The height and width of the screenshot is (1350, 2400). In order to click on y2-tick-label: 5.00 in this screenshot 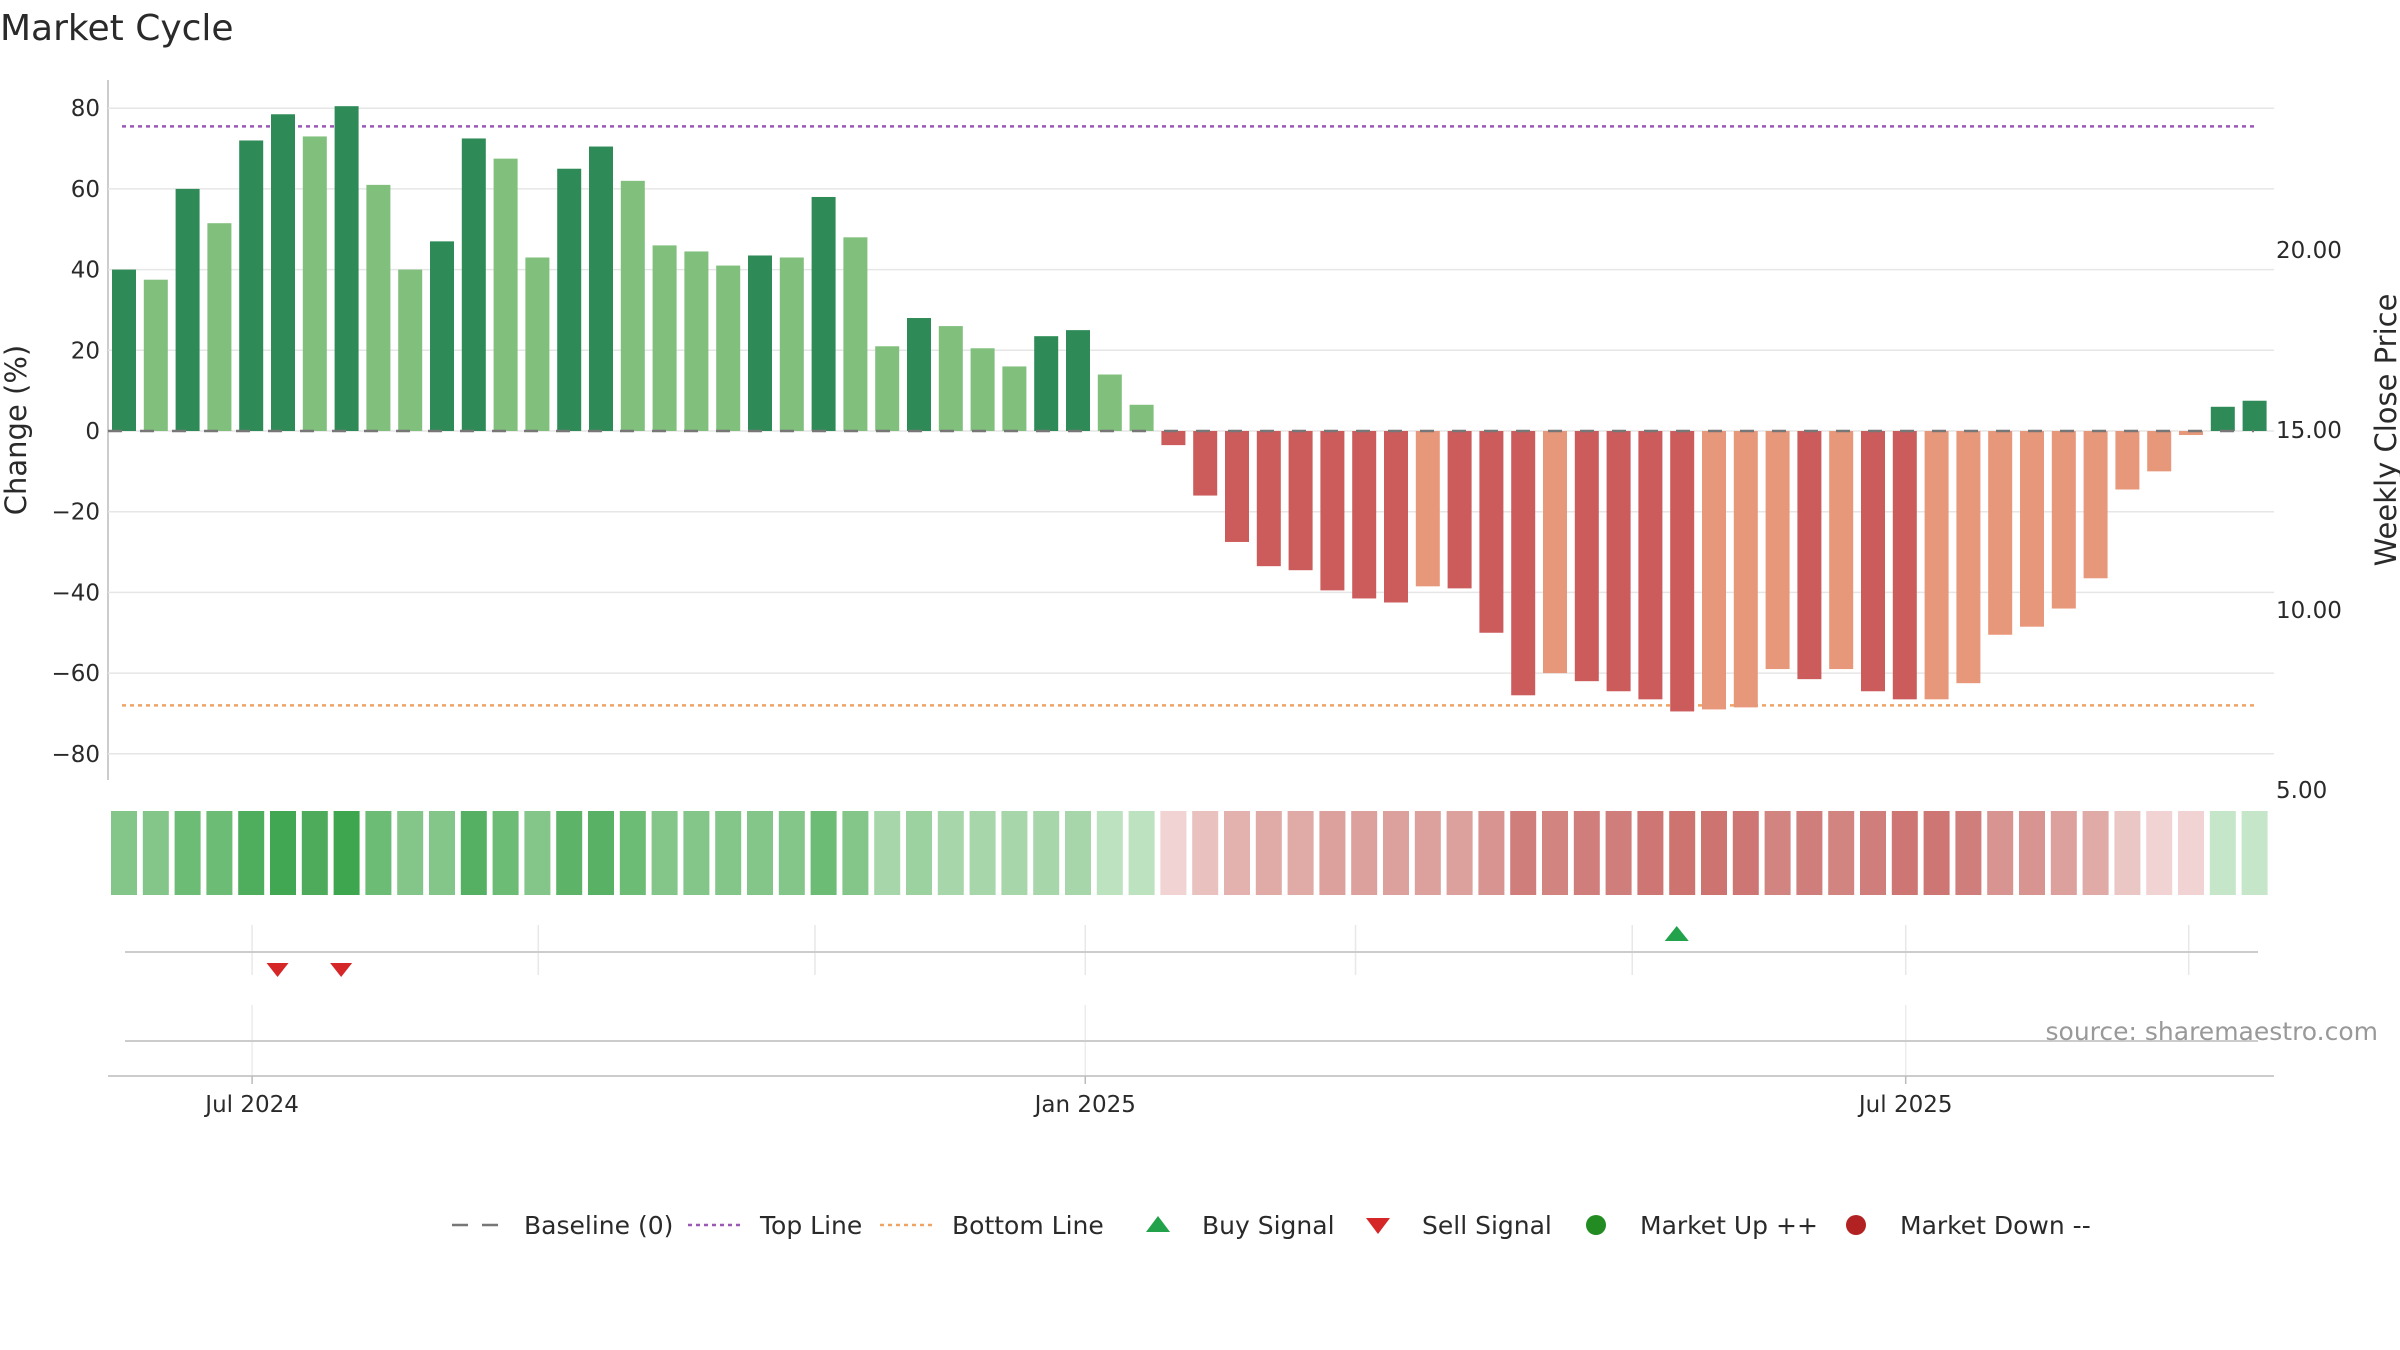, I will do `click(2301, 791)`.